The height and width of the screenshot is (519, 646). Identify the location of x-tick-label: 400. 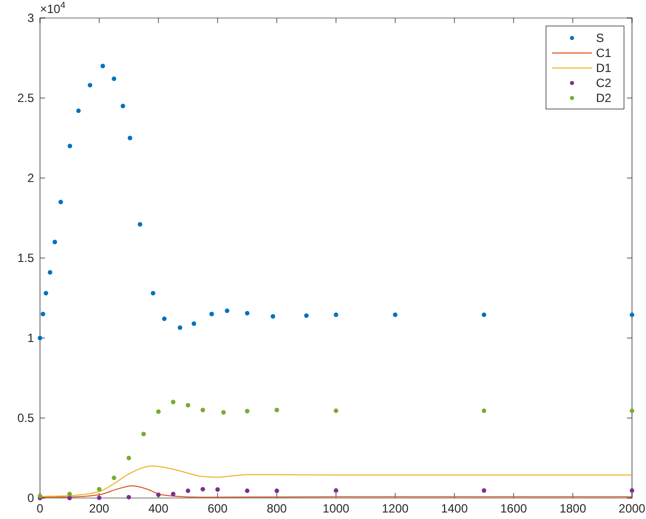
(158, 509).